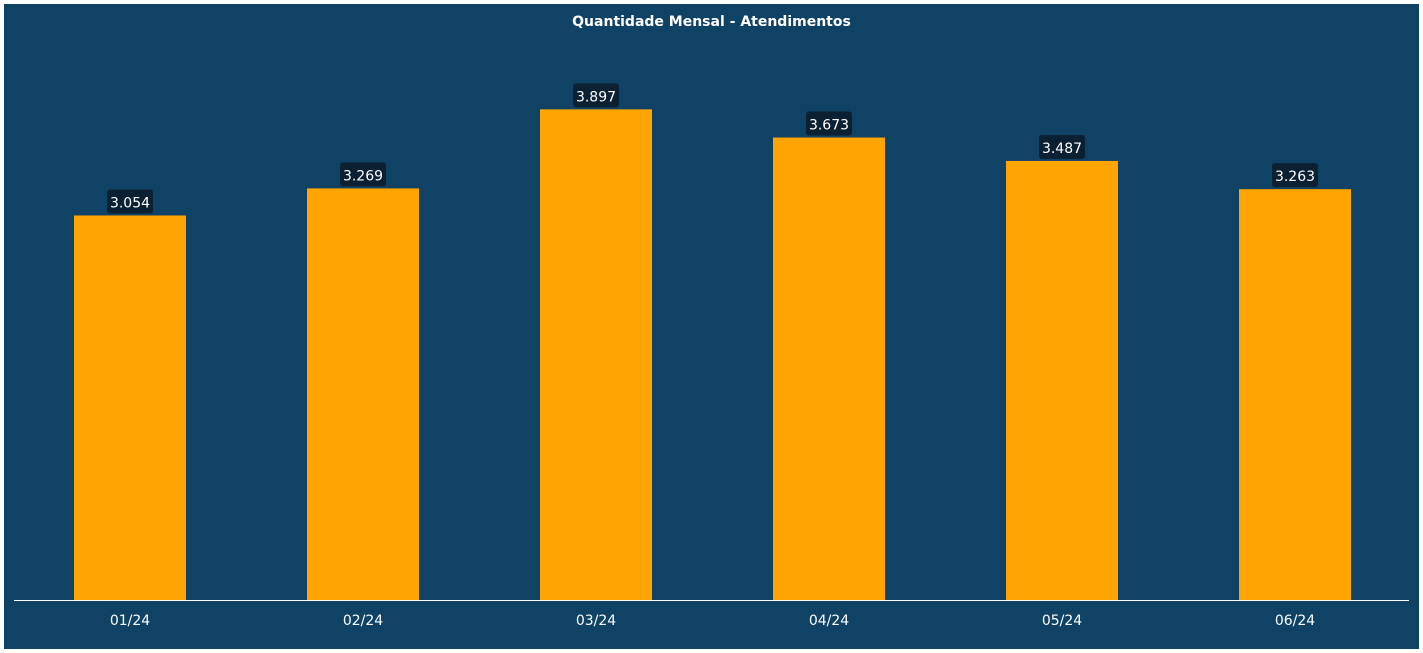 The width and height of the screenshot is (1423, 653). I want to click on x-tick-label: 05/24, so click(1062, 621).